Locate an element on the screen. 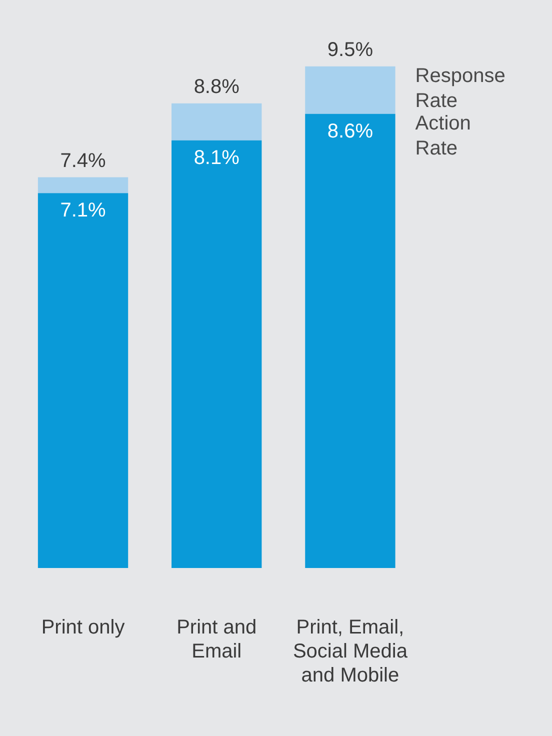 The image size is (552, 736). total-label: 8.8% is located at coordinates (217, 87).